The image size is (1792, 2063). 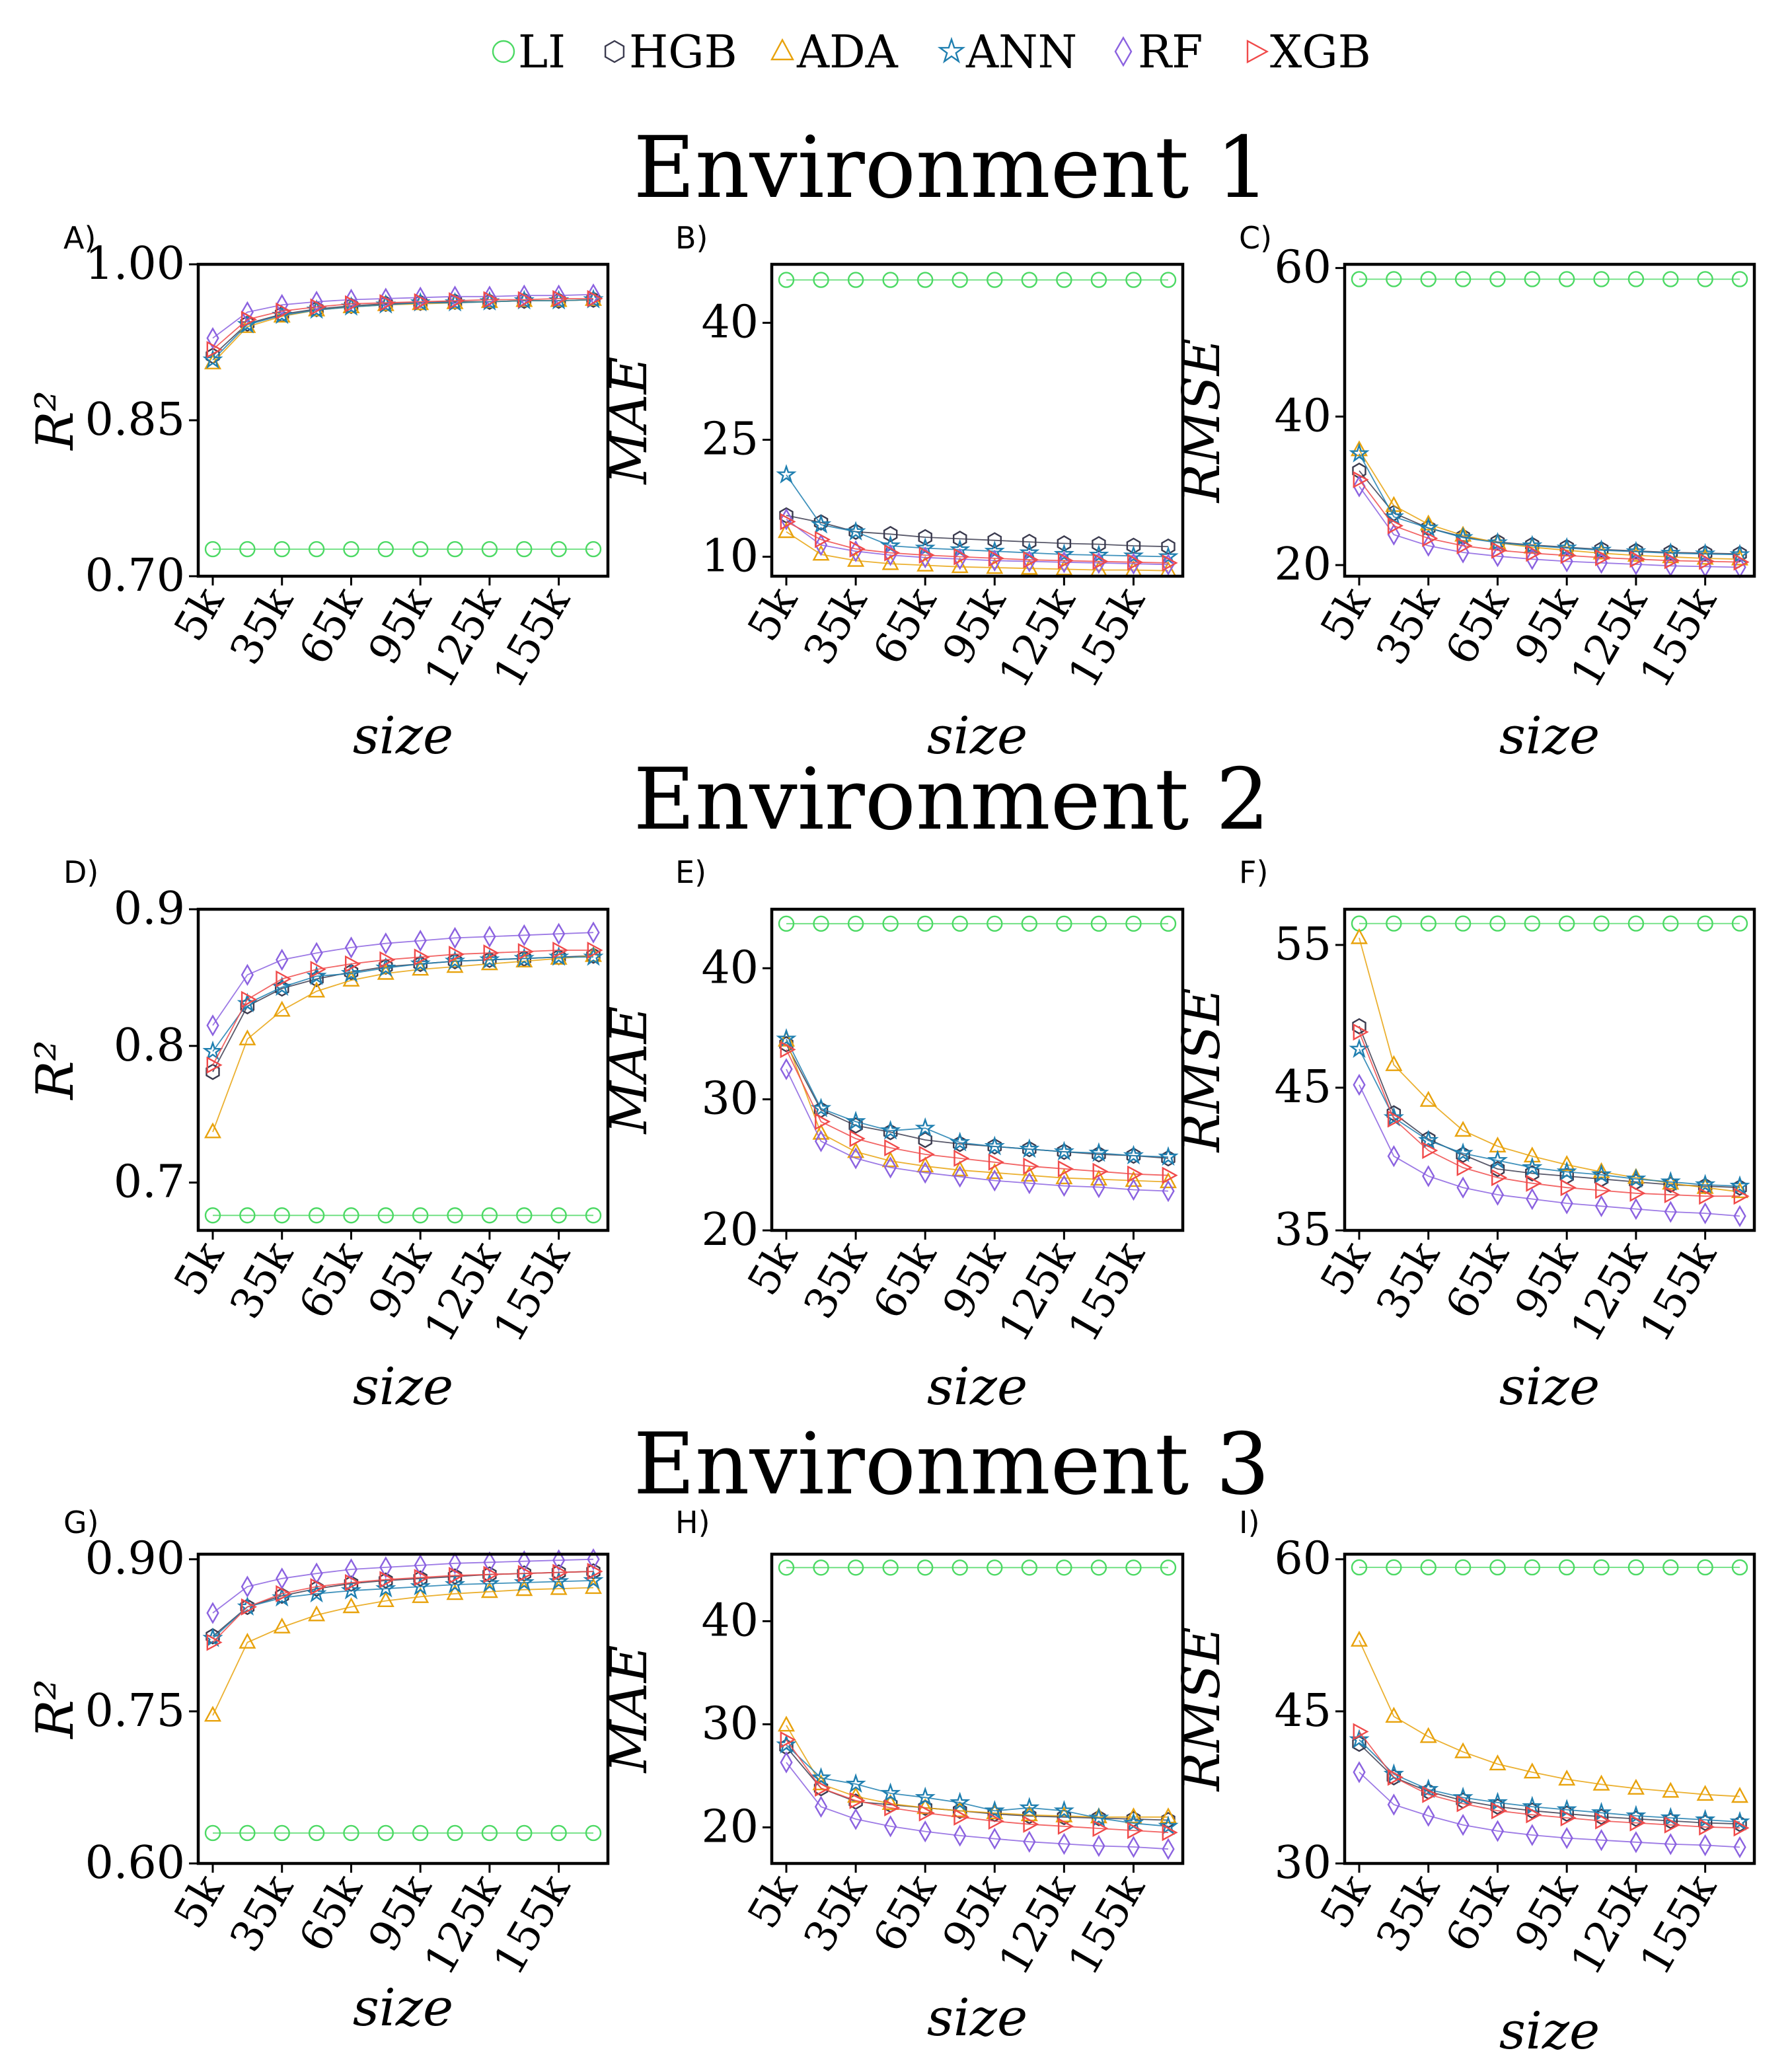 I want to click on plot-frame, so click(x=1549, y=1069).